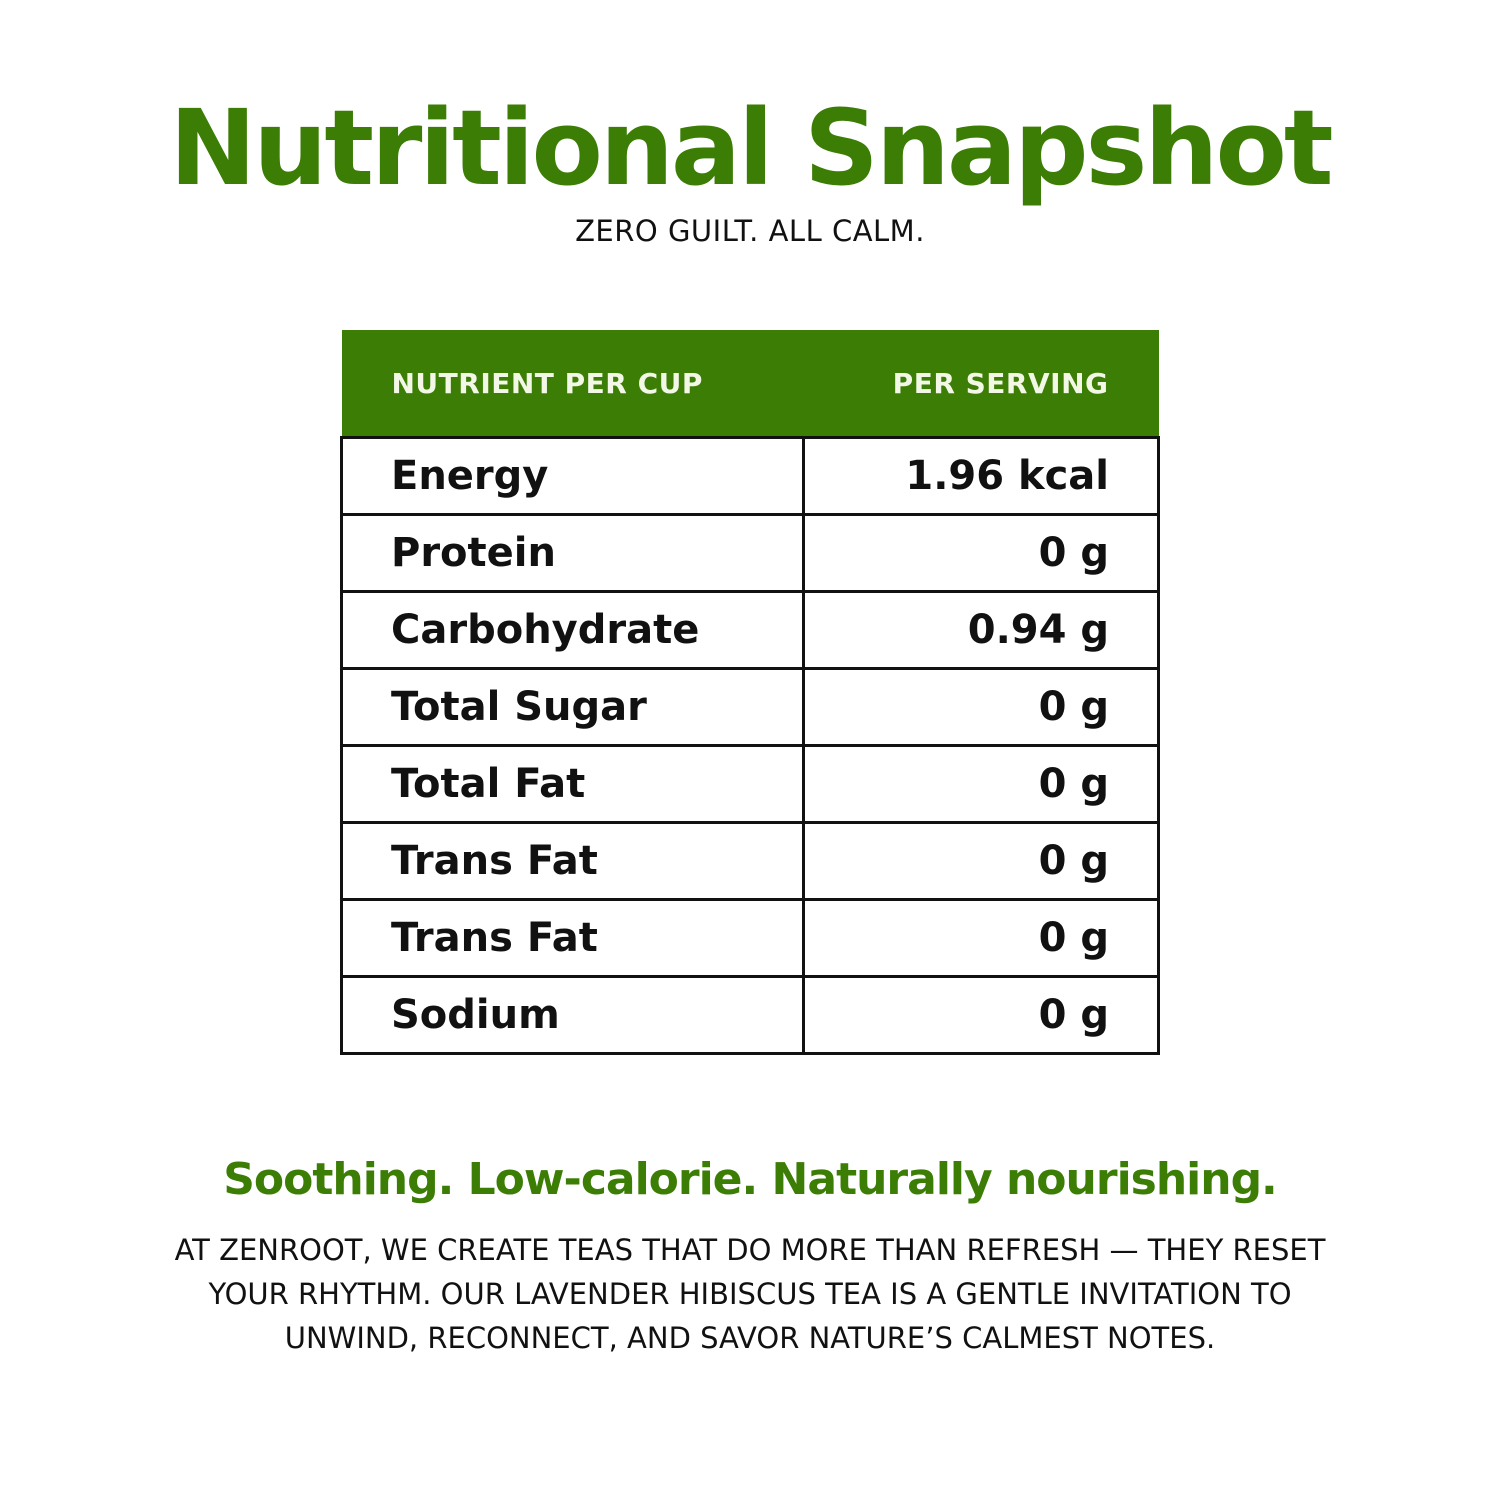 The height and width of the screenshot is (1500, 1500). What do you see at coordinates (572, 553) in the screenshot?
I see `nutrient-name: Protein` at bounding box center [572, 553].